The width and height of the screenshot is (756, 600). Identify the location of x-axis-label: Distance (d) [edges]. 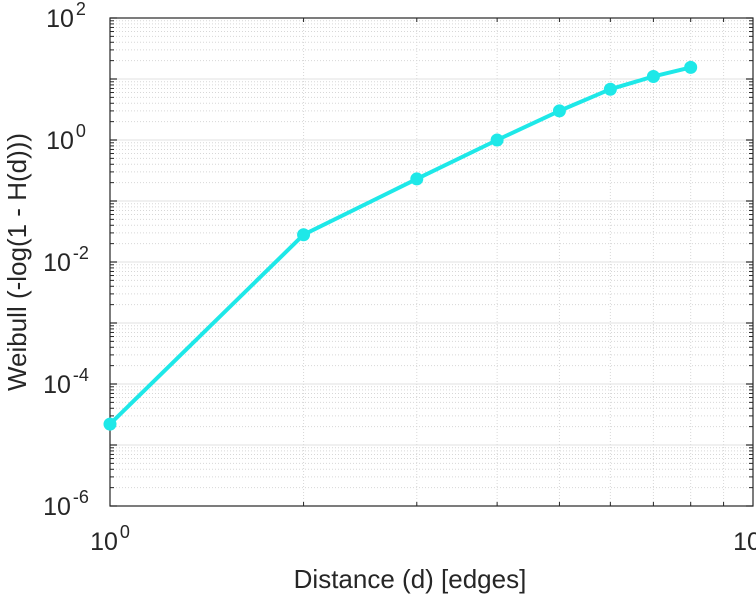
(410, 579).